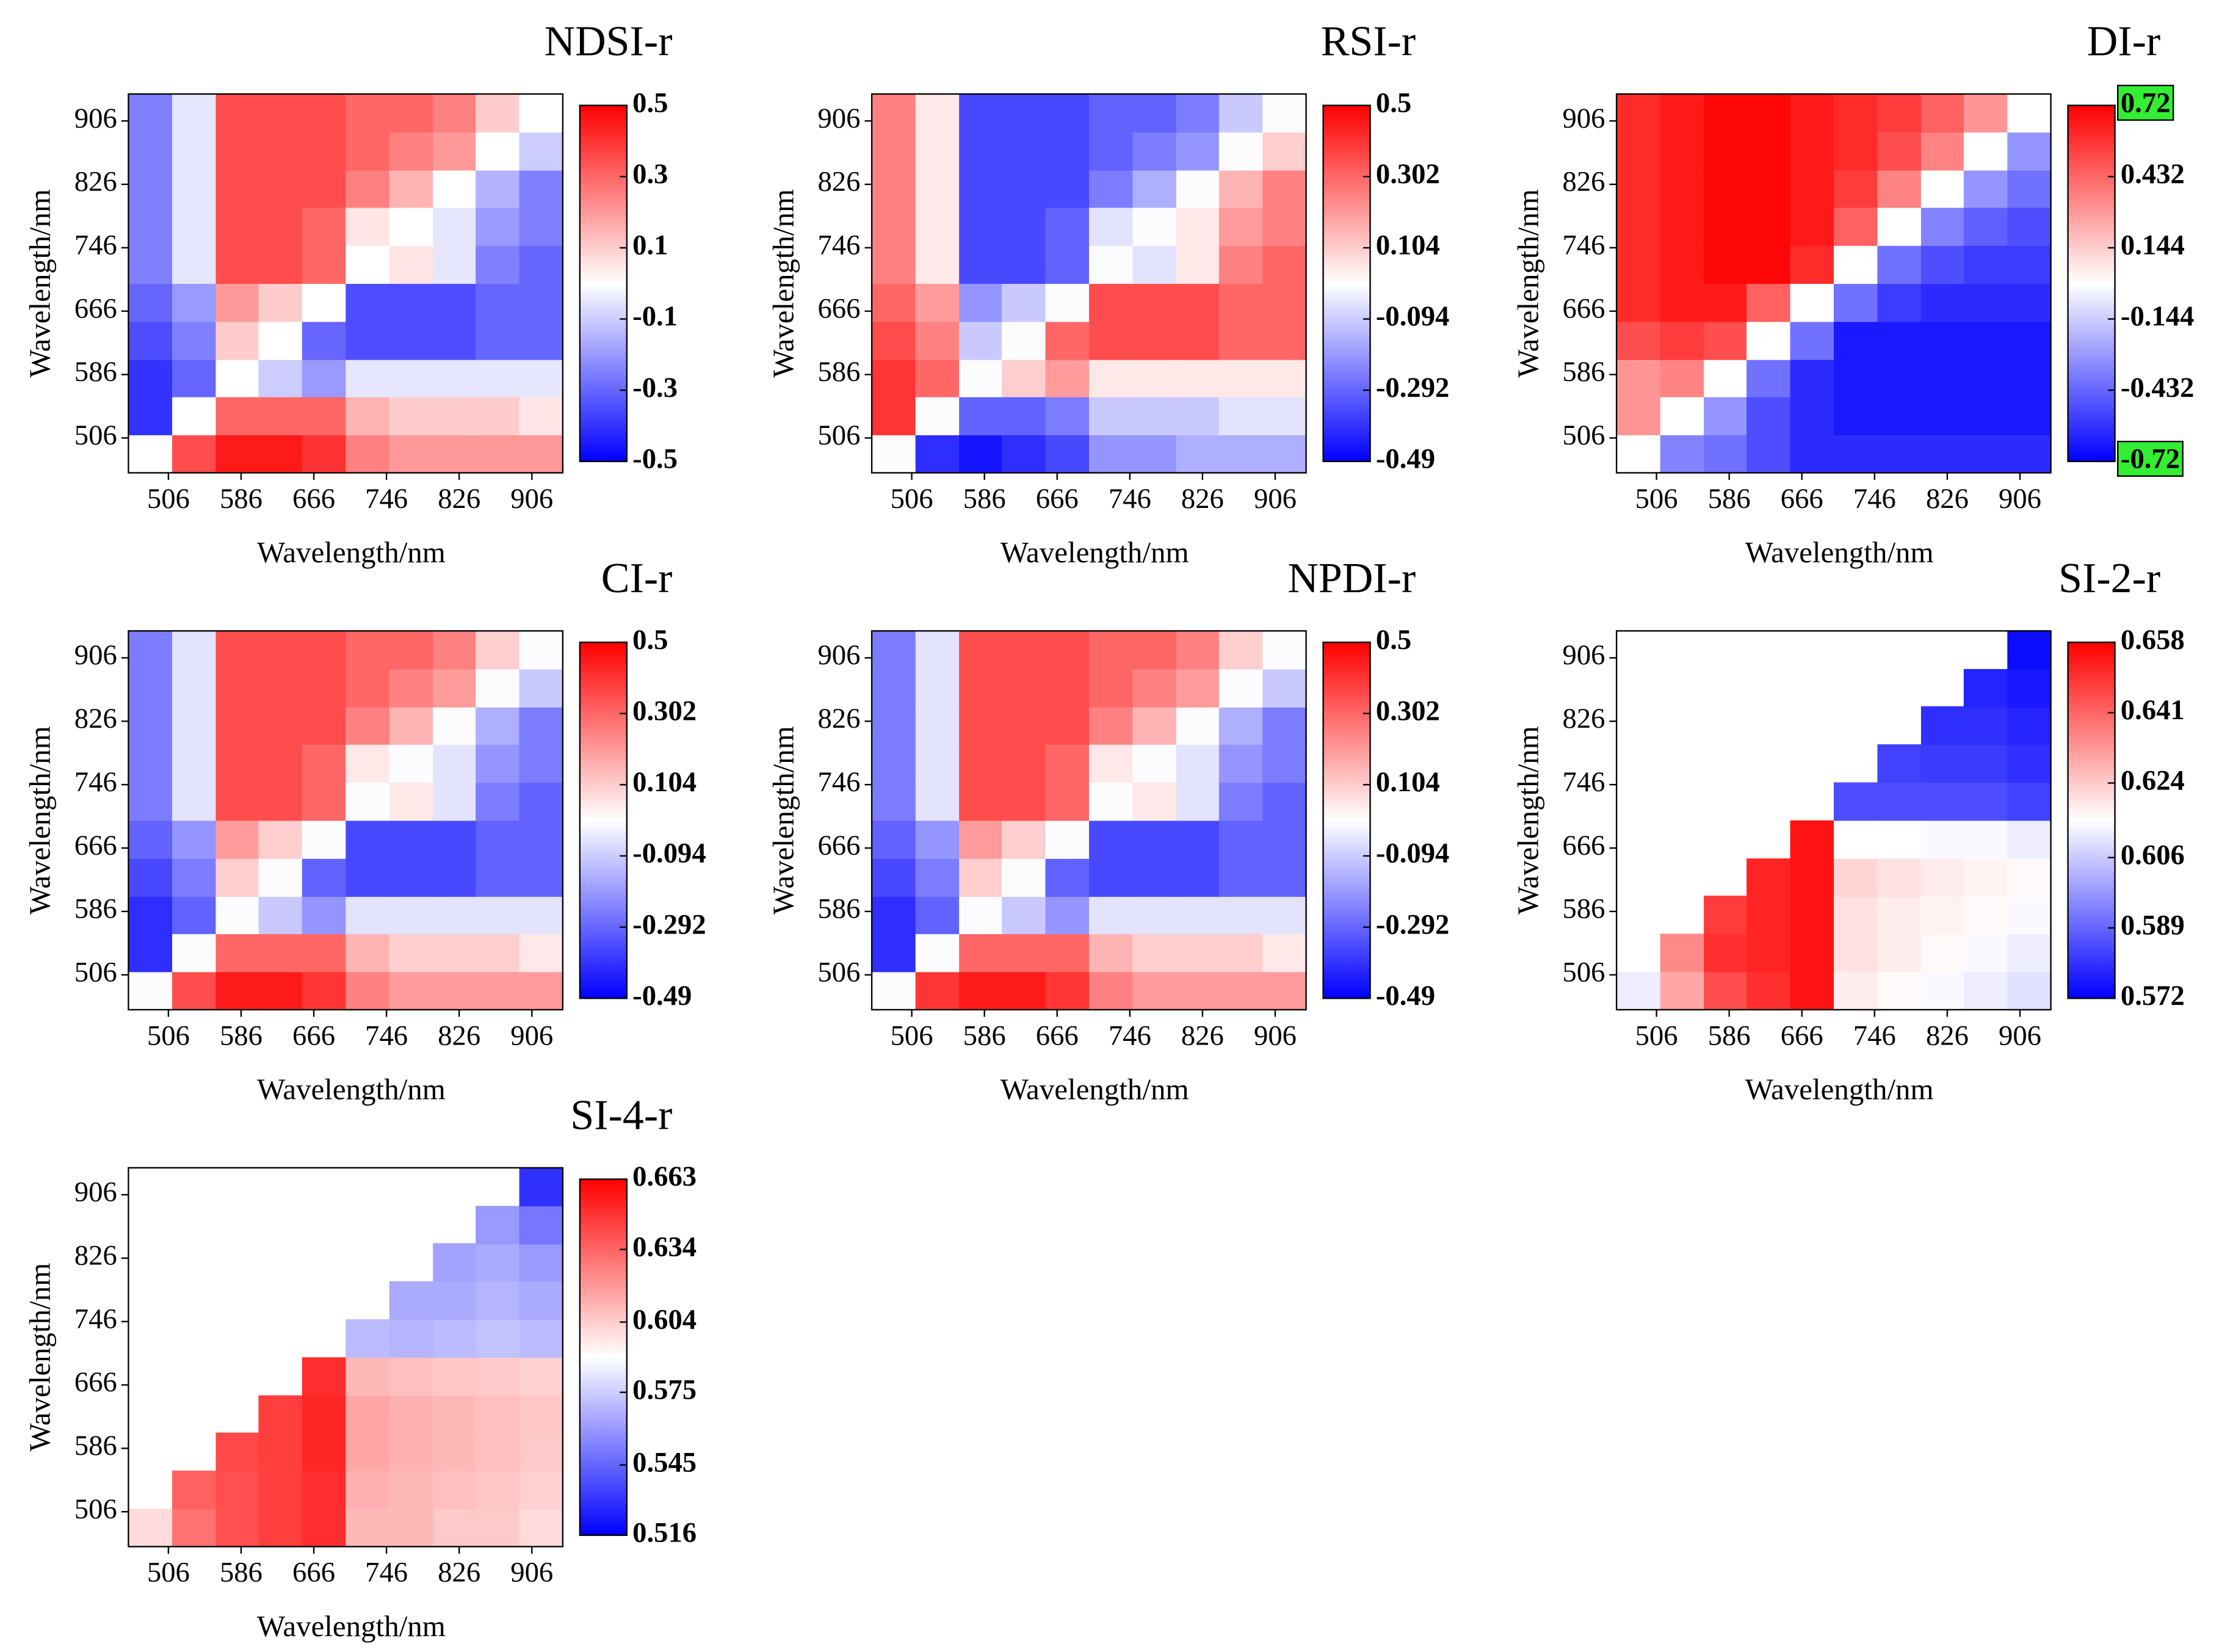 The height and width of the screenshot is (1652, 2222). I want to click on x-tick-label: 906, so click(1276, 1035).